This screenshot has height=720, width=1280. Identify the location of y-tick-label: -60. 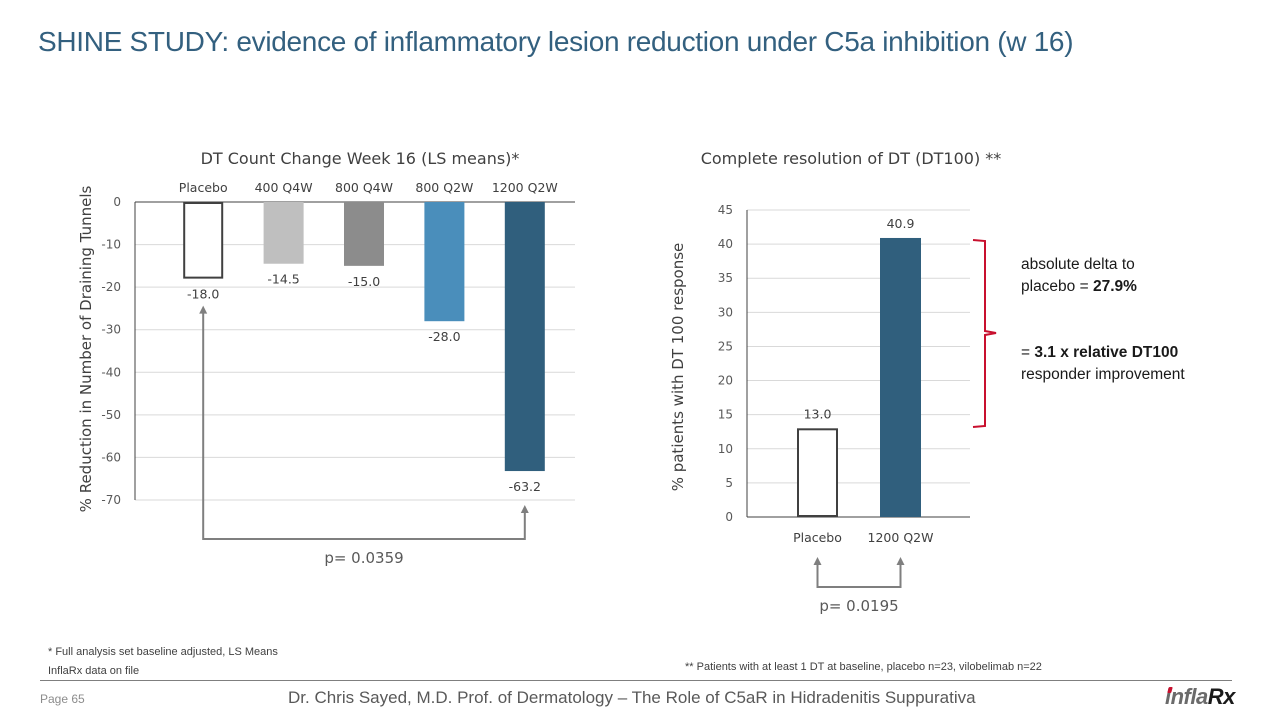
(111, 457).